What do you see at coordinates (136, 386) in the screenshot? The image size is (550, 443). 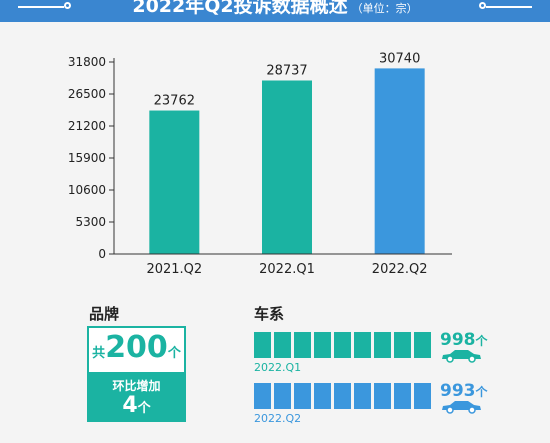 I see `brand-change-label: 环比增加` at bounding box center [136, 386].